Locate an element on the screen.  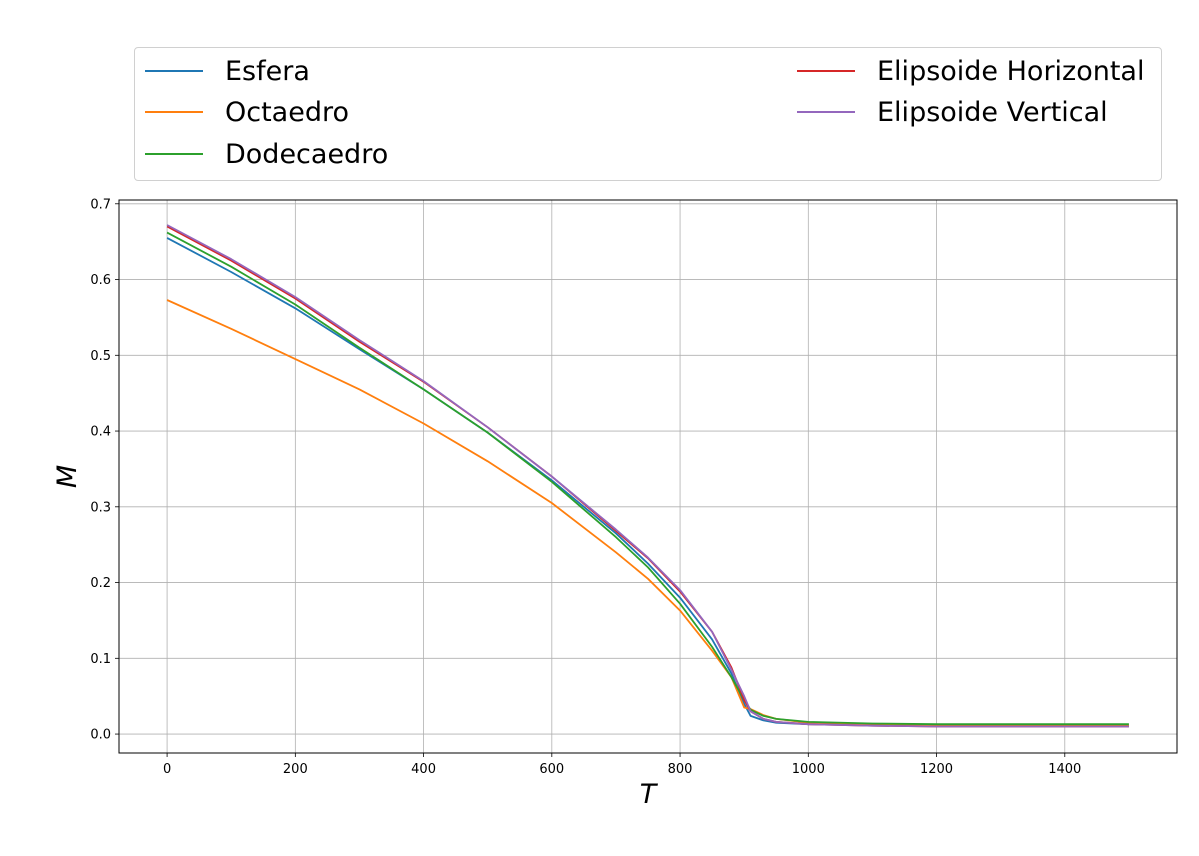
y-axis-label: M is located at coordinates (67, 476).